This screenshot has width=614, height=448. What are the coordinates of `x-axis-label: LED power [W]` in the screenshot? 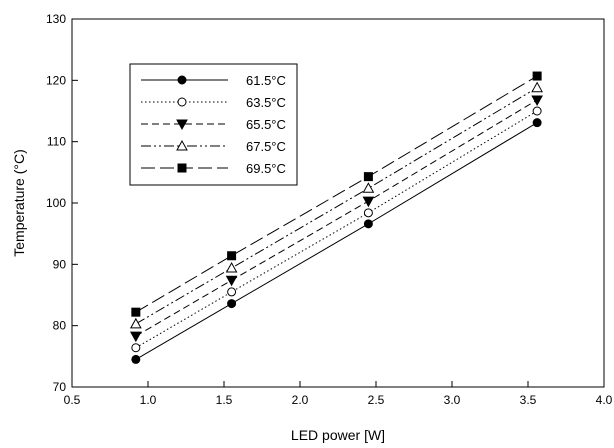 It's located at (338, 435).